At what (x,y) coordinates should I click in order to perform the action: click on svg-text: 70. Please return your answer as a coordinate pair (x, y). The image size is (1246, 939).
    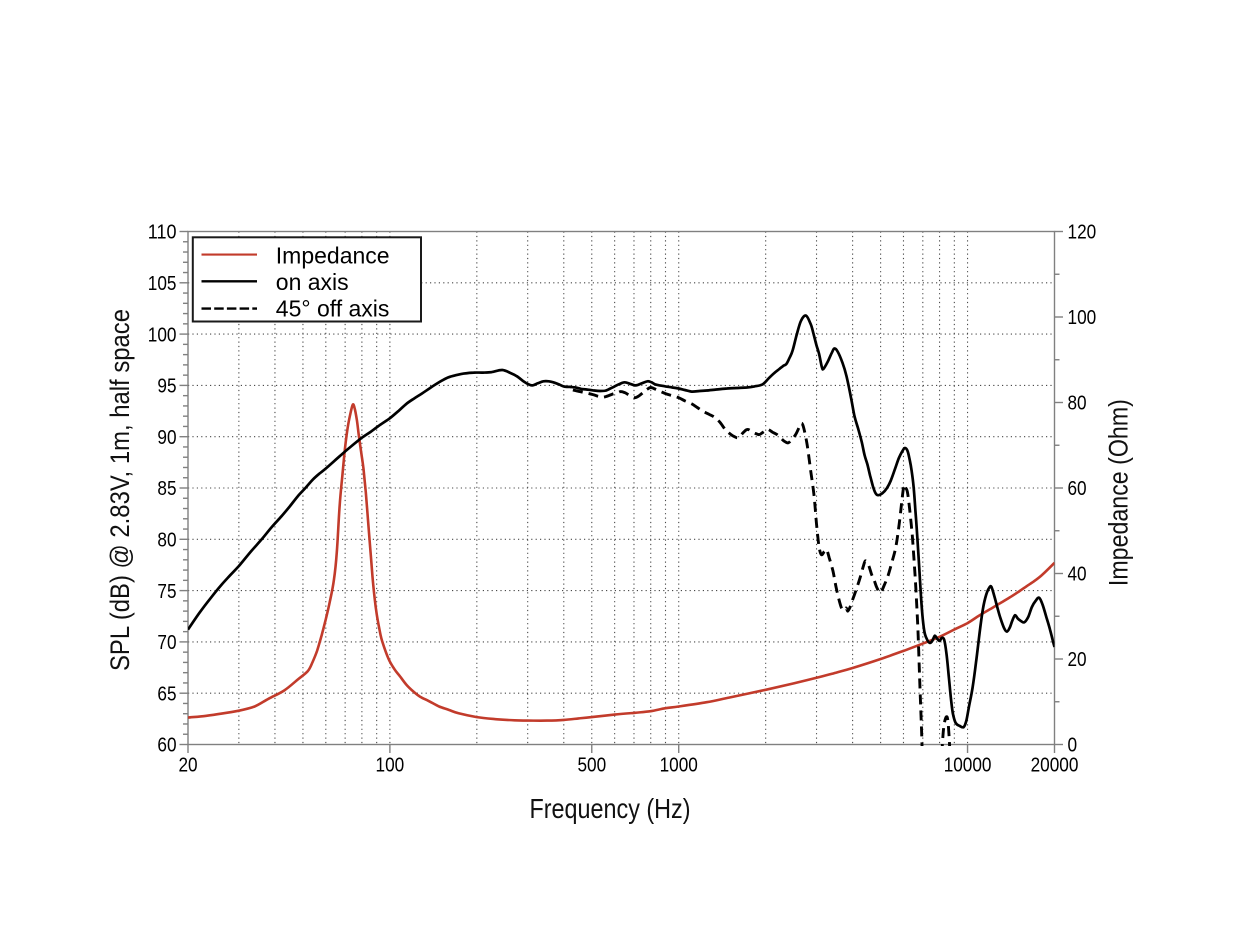
    Looking at the image, I should click on (166, 643).